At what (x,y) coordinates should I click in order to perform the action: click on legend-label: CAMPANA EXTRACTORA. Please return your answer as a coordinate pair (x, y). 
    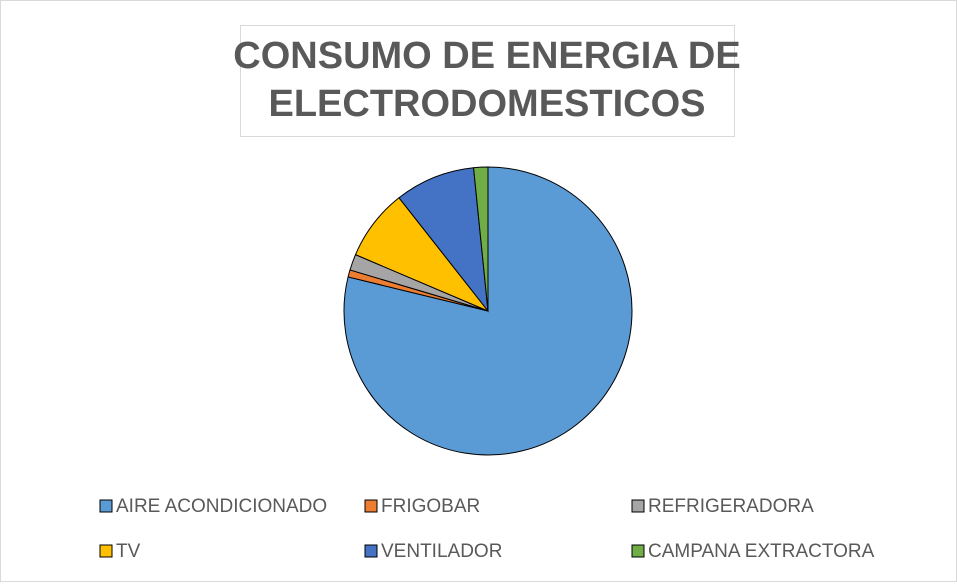
    Looking at the image, I should click on (761, 551).